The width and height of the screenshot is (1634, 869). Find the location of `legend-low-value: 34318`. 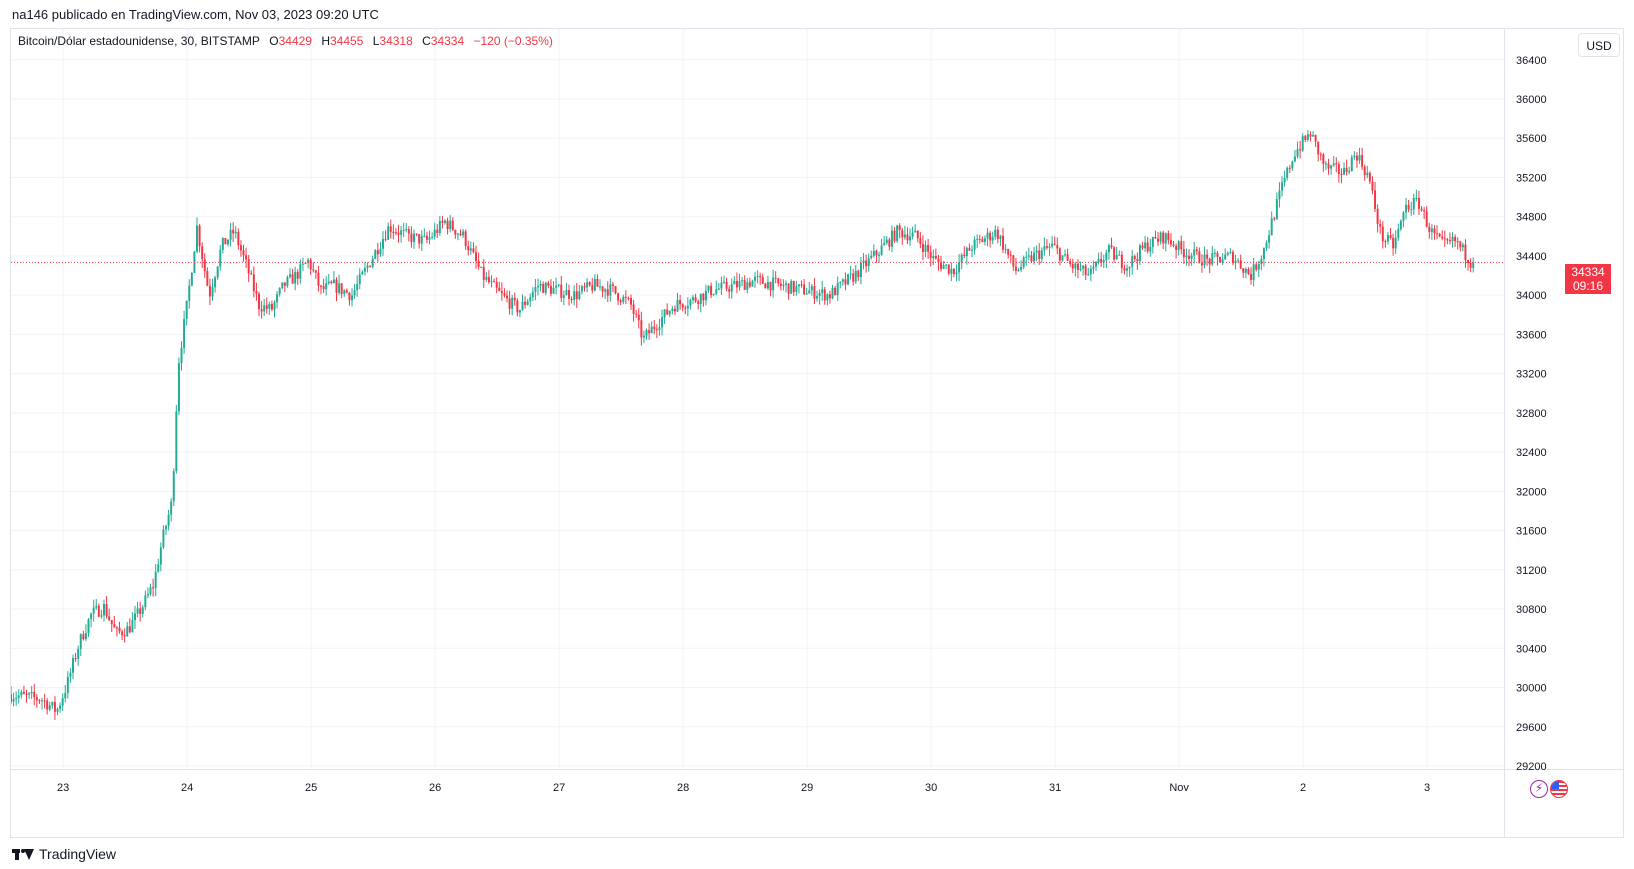

legend-low-value: 34318 is located at coordinates (396, 41).